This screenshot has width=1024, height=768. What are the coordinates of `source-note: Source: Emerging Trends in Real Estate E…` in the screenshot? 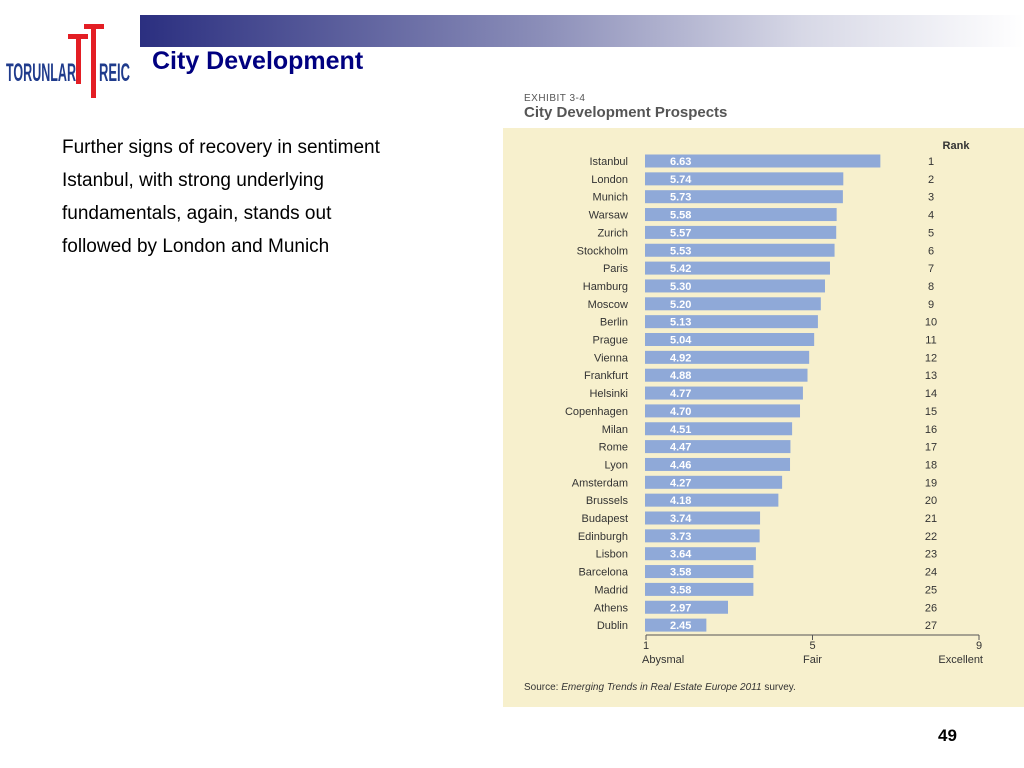 It's located at (660, 687).